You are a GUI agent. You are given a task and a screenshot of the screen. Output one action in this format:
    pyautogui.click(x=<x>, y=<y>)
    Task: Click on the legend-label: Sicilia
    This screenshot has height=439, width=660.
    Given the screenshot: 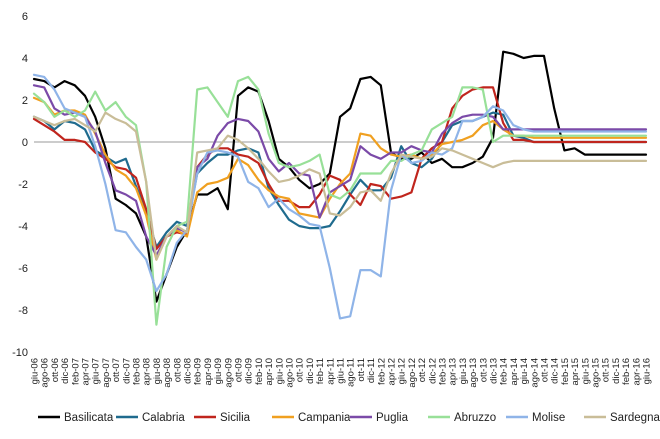 What is the action you would take?
    pyautogui.click(x=235, y=418)
    